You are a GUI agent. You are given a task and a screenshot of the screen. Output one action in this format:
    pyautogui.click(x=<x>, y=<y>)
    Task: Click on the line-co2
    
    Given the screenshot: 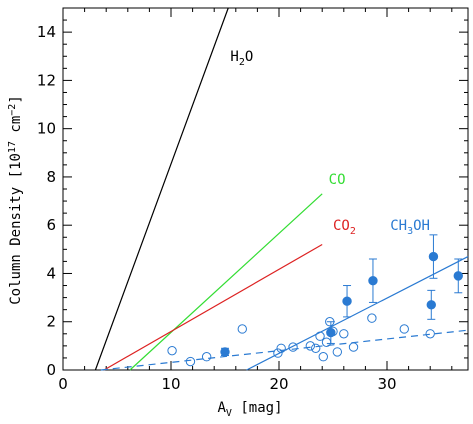 What is the action you would take?
    pyautogui.click(x=213, y=307)
    